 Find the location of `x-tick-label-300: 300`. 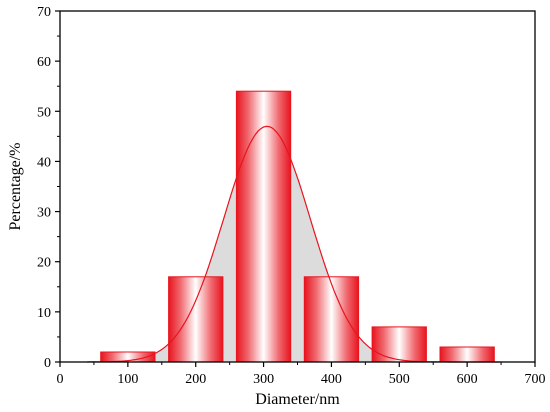

x-tick-label-300: 300 is located at coordinates (263, 379).